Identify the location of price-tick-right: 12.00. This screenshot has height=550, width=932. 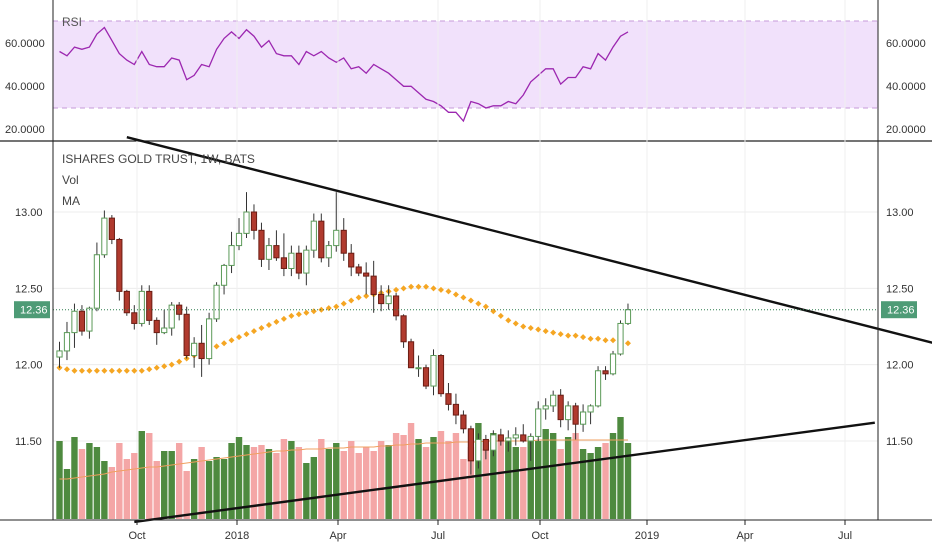
(900, 366).